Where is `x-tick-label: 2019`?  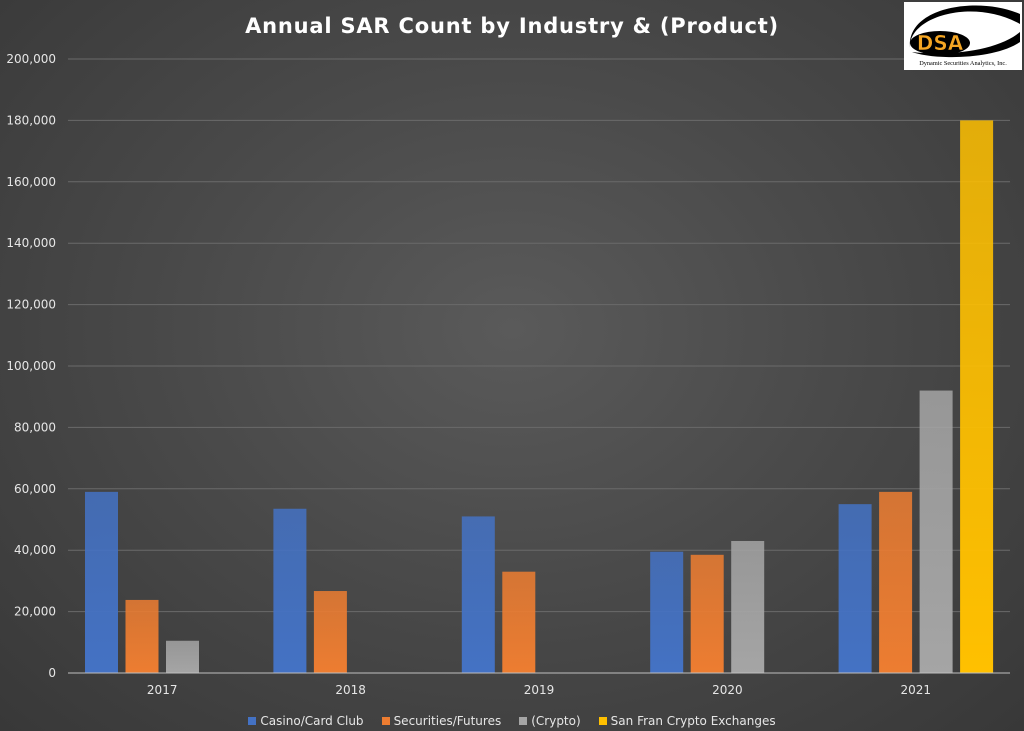 x-tick-label: 2019 is located at coordinates (539, 690).